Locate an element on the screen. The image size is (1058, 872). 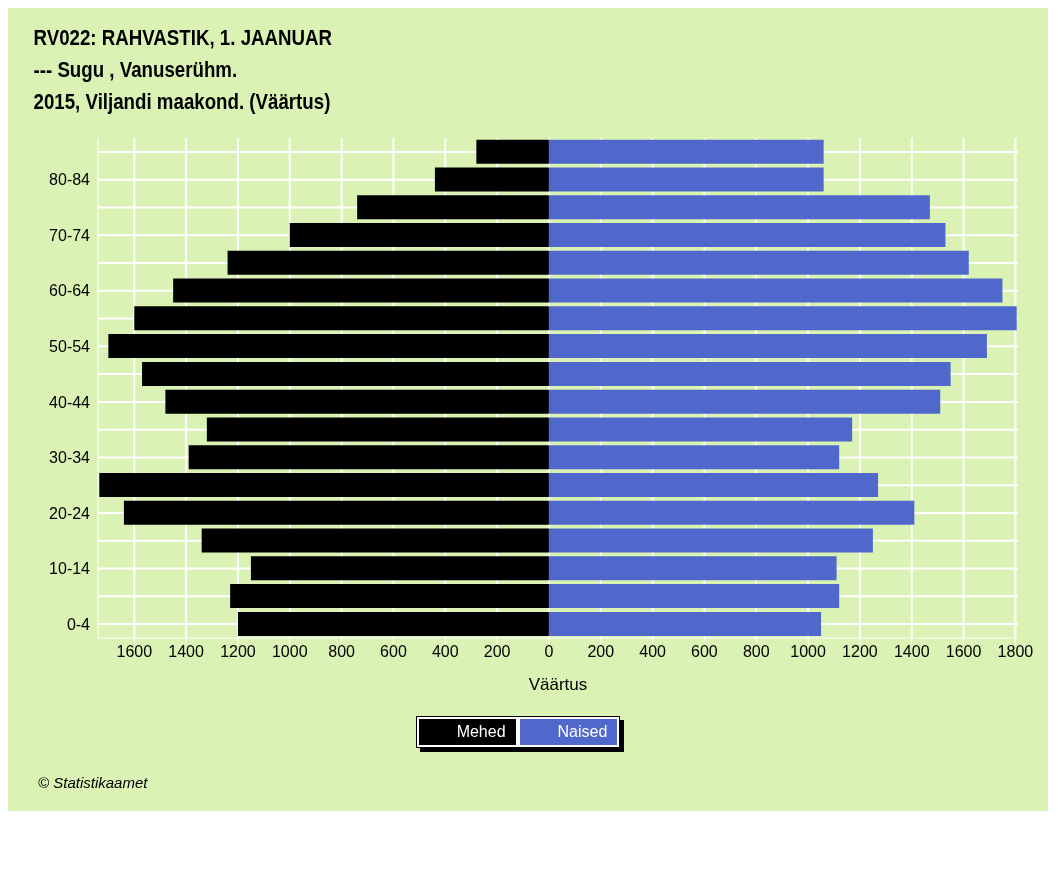
y-tick-label: 40-44 is located at coordinates (70, 402).